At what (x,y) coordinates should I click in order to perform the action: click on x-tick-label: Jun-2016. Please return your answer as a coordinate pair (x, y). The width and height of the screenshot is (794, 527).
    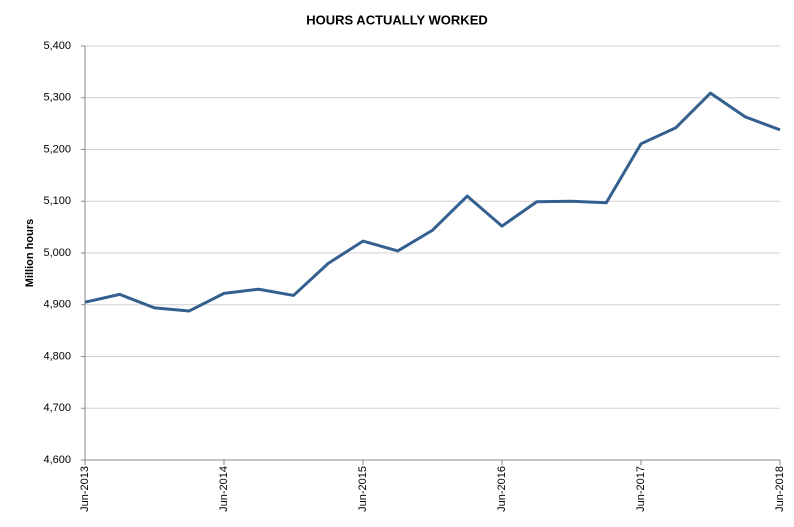
    Looking at the image, I should click on (502, 489).